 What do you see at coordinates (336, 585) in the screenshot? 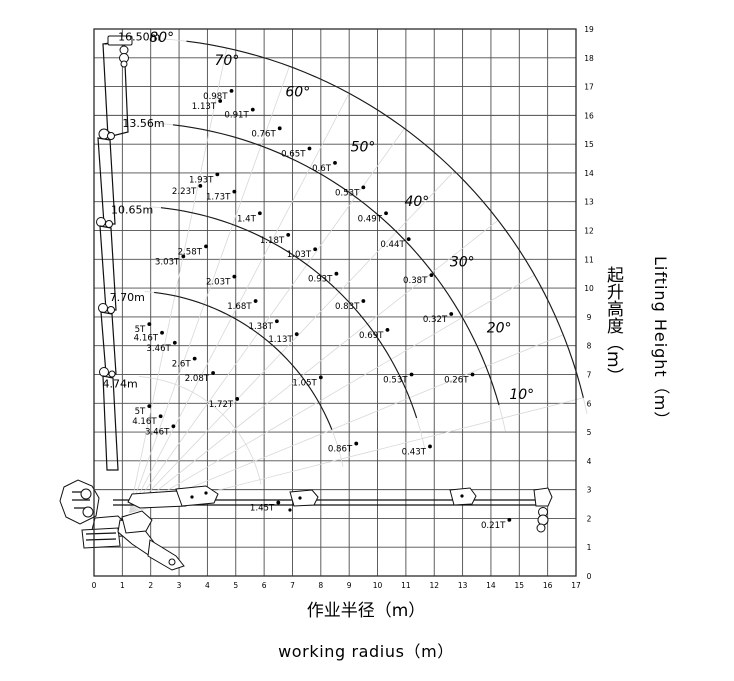
I see `x-axis-tick-labels: 0 1 2 3 4 5 6 7 8 9 10 11 12 13 14 15 16 17` at bounding box center [336, 585].